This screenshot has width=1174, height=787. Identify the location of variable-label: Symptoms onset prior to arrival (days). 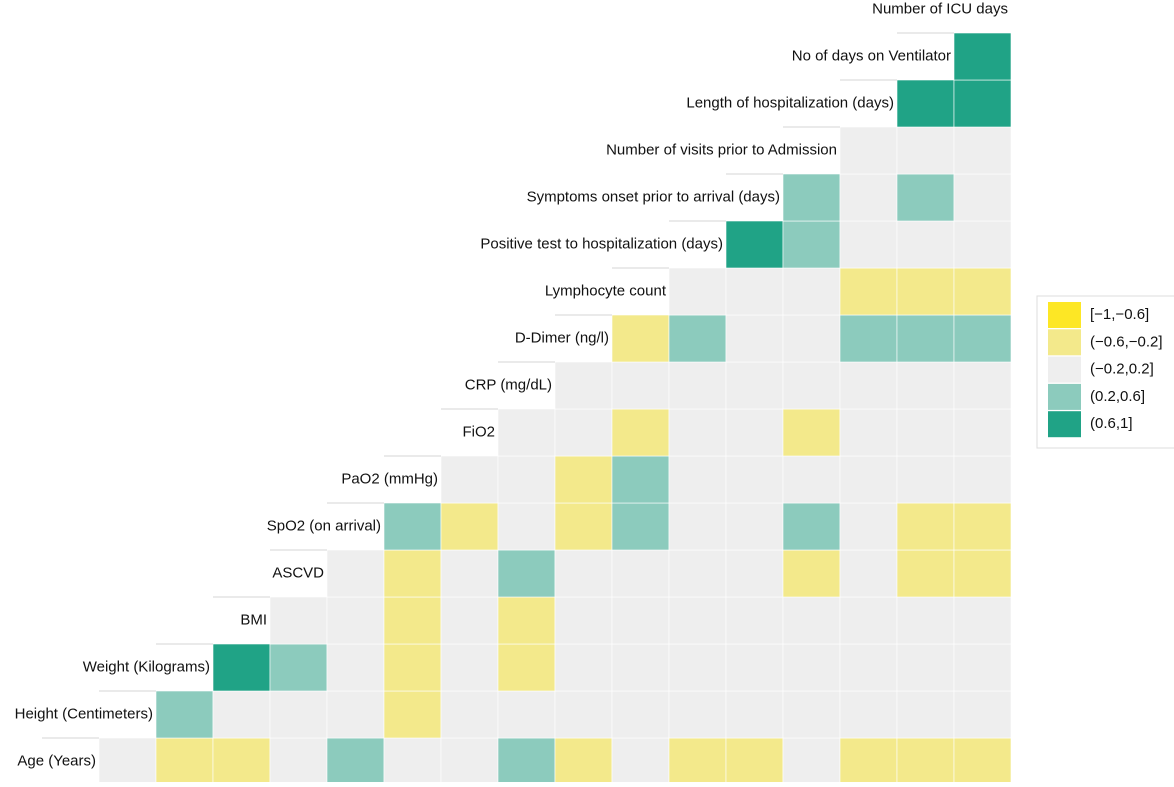
(653, 196).